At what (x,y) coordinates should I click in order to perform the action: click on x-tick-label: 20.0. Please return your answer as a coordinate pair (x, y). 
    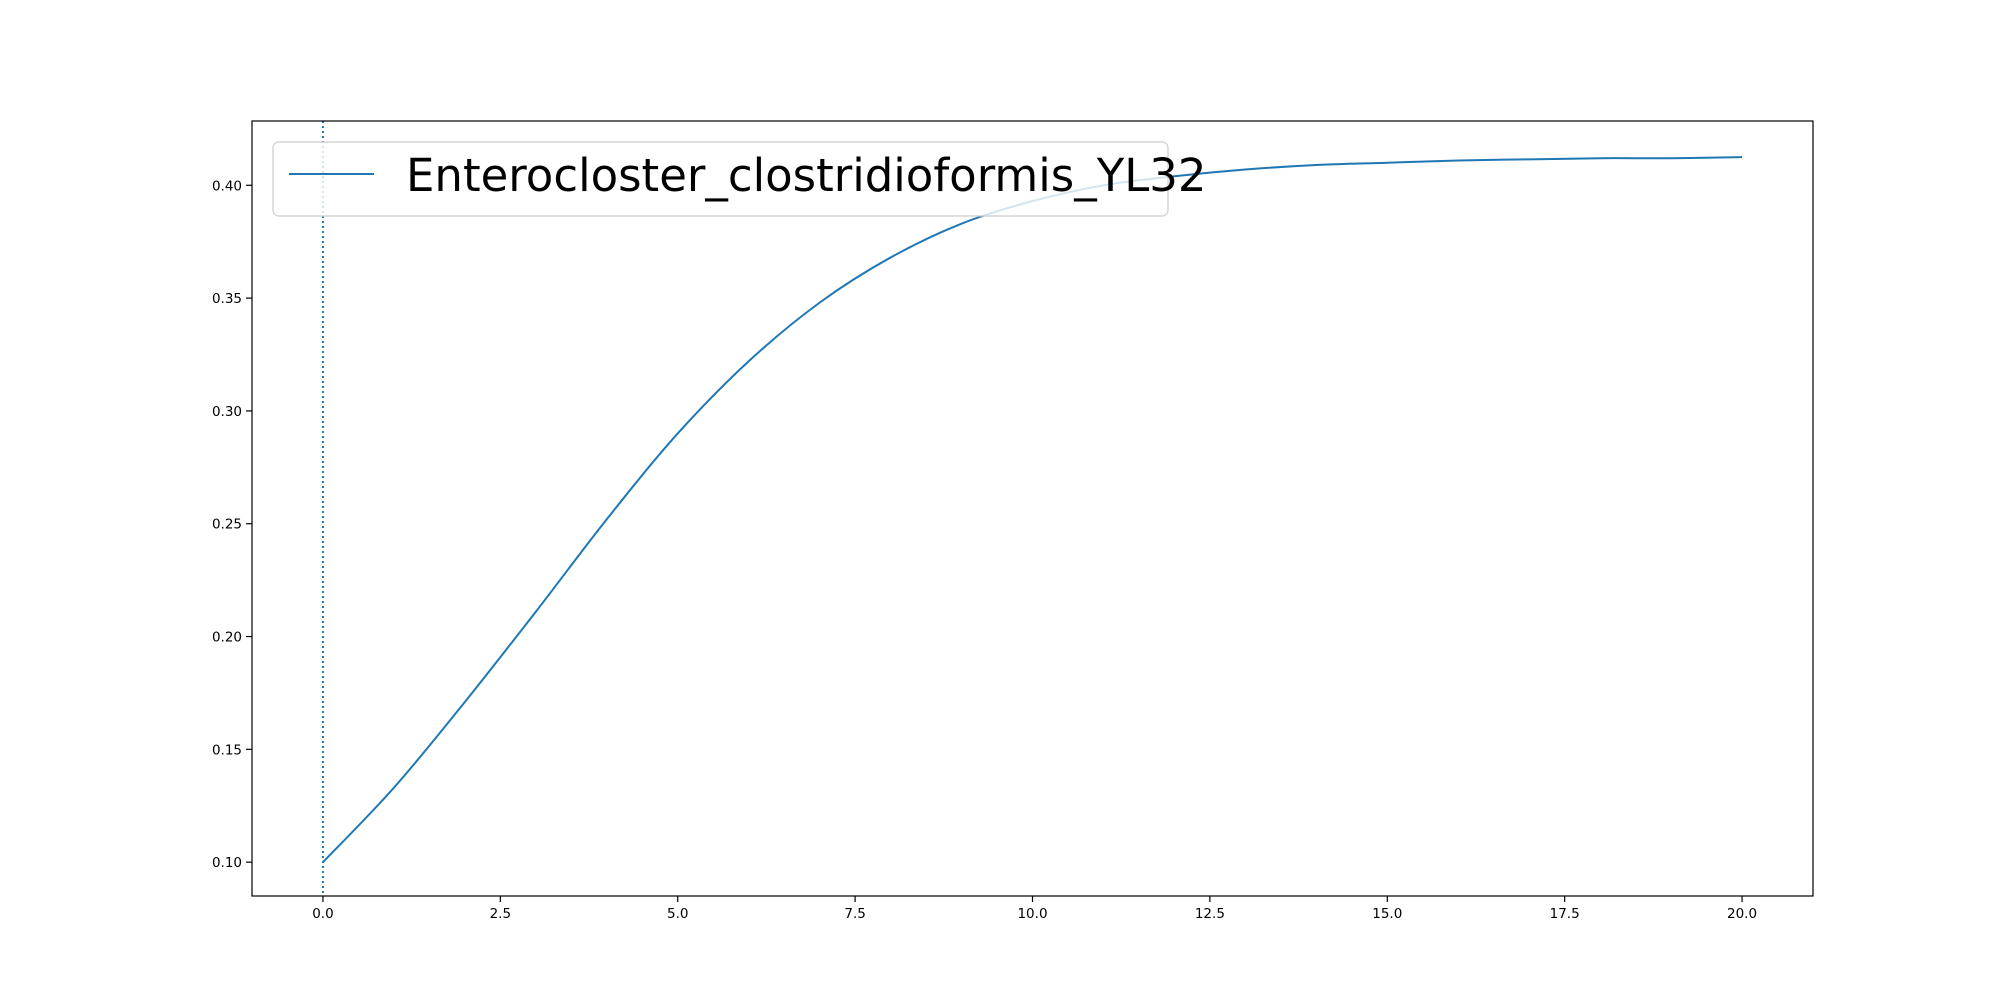
    Looking at the image, I should click on (1742, 914).